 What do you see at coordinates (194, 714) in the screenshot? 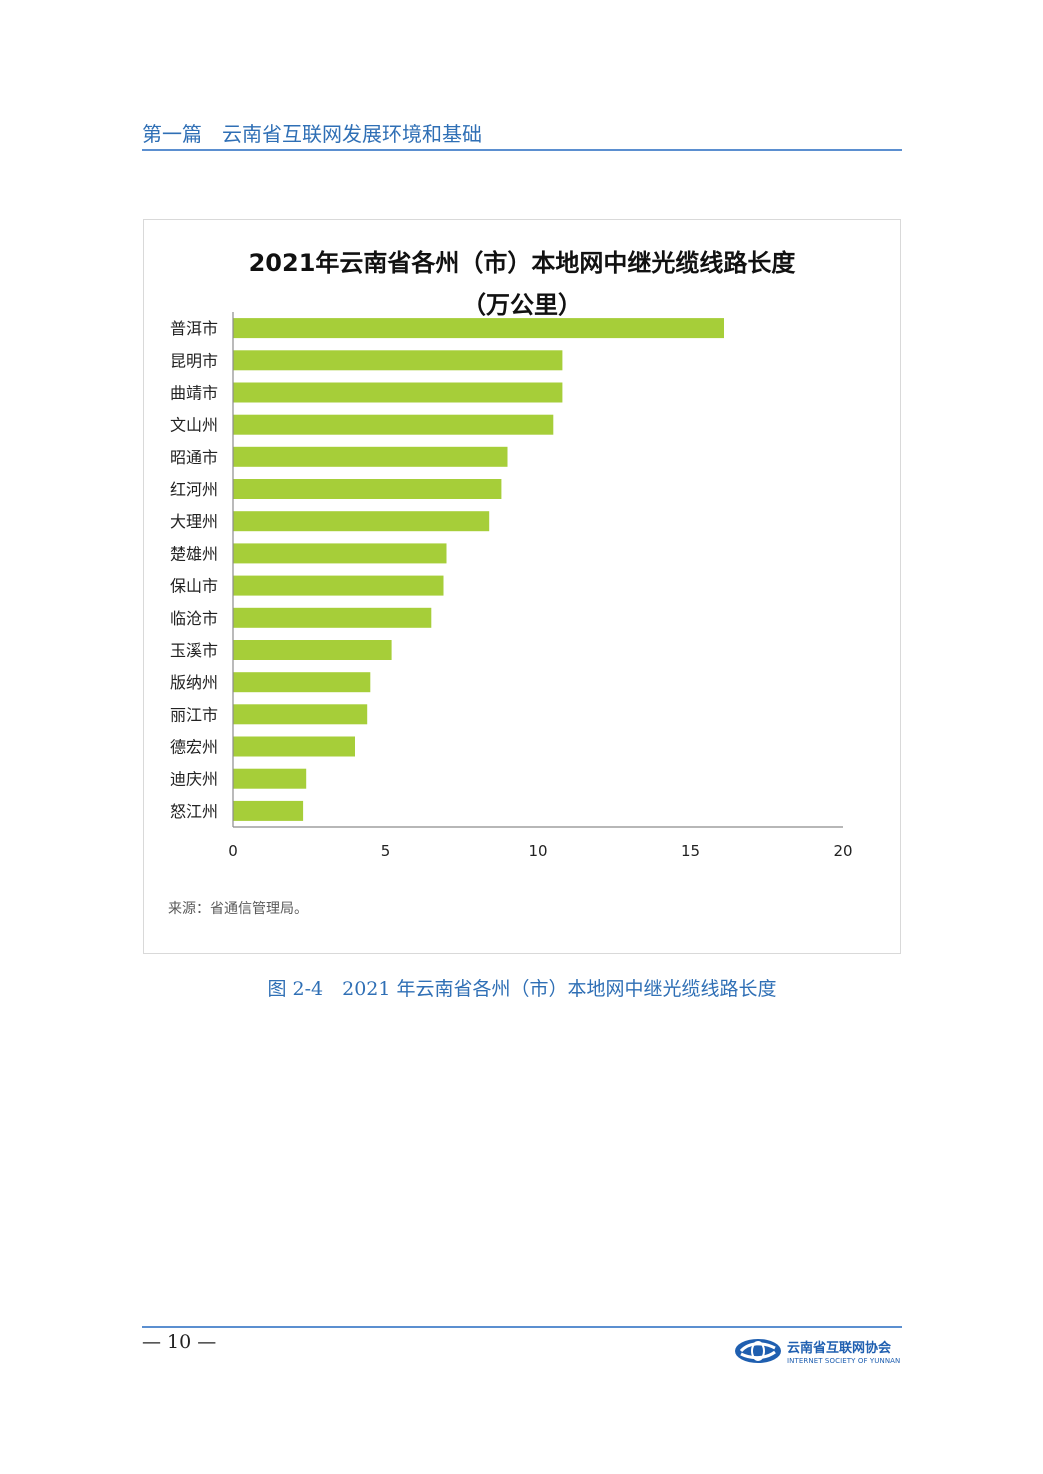
I see `category-label: 丽江市` at bounding box center [194, 714].